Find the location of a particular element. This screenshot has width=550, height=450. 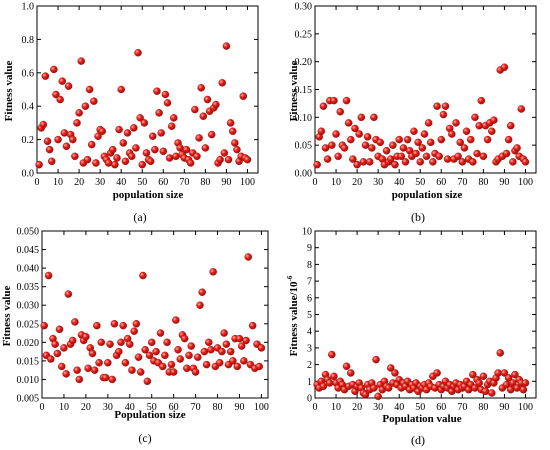

y-tick-label: 0.05 is located at coordinates (304, 146).